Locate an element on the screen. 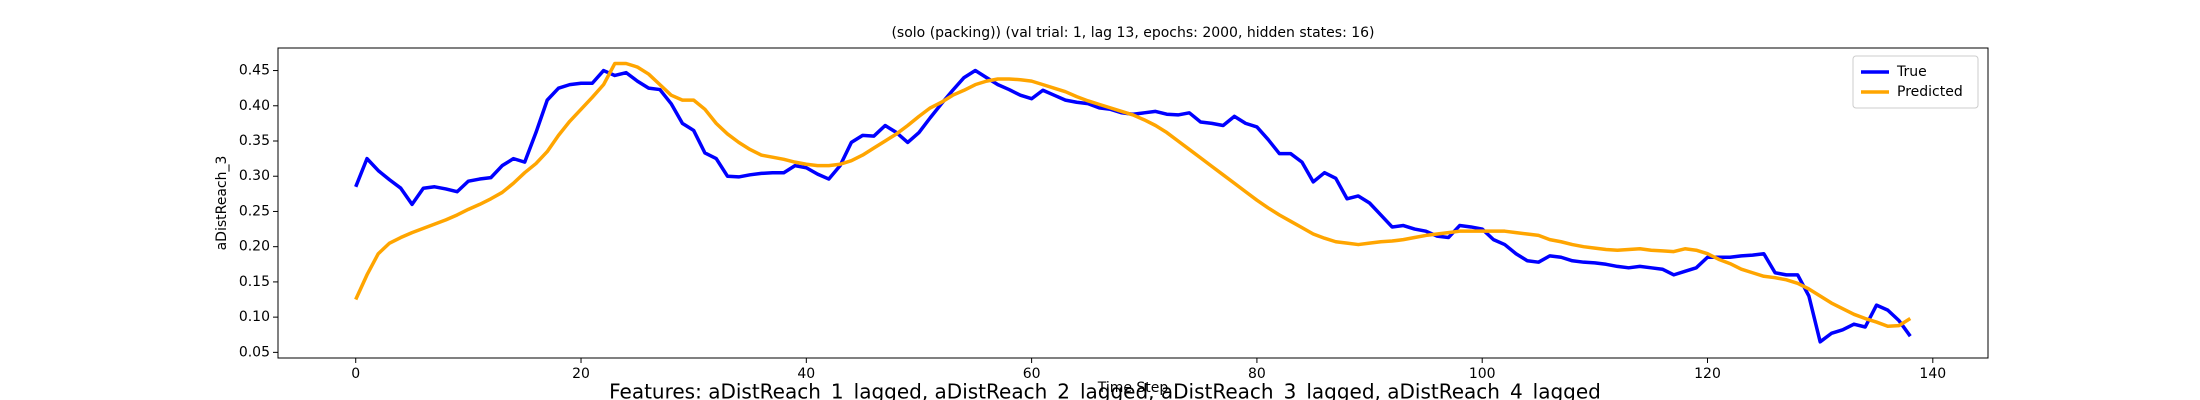  x-tick-label: 40 is located at coordinates (806, 374).